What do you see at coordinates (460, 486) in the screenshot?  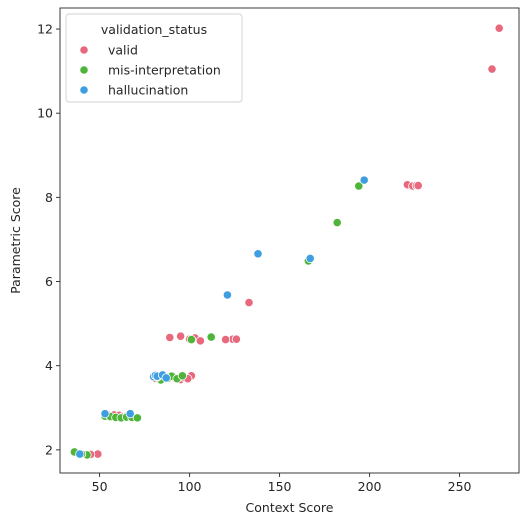 I see `x-tick-label: 250` at bounding box center [460, 486].